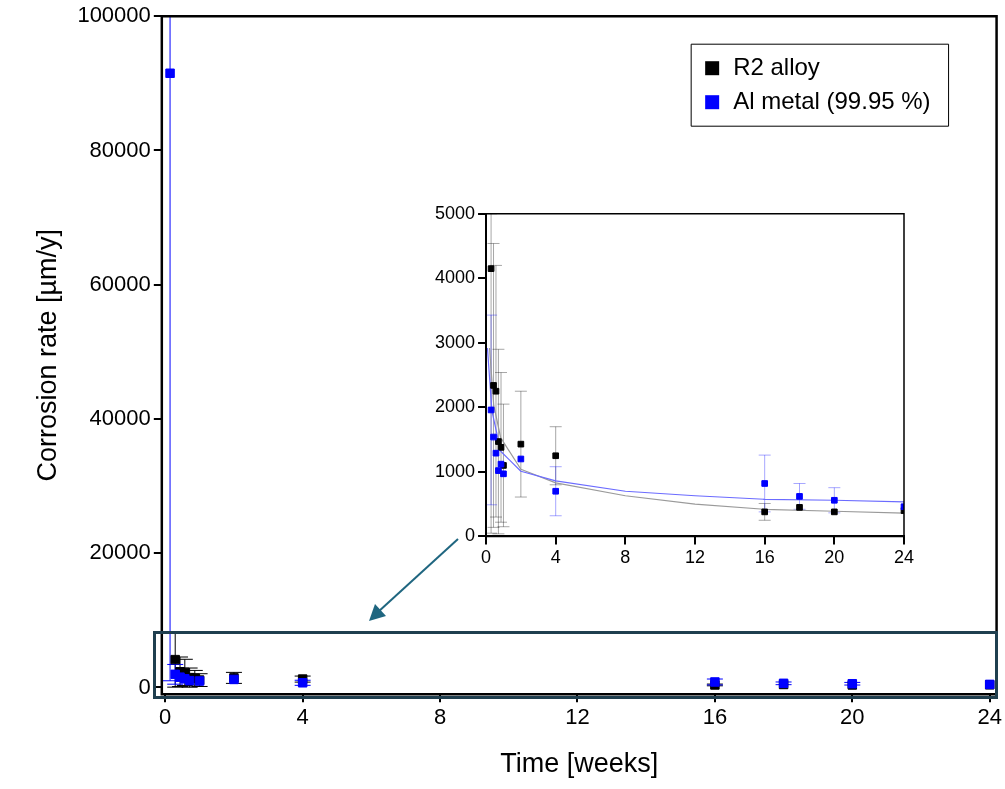  Describe the element at coordinates (120, 283) in the screenshot. I see `y-tick-label: 60000` at that location.